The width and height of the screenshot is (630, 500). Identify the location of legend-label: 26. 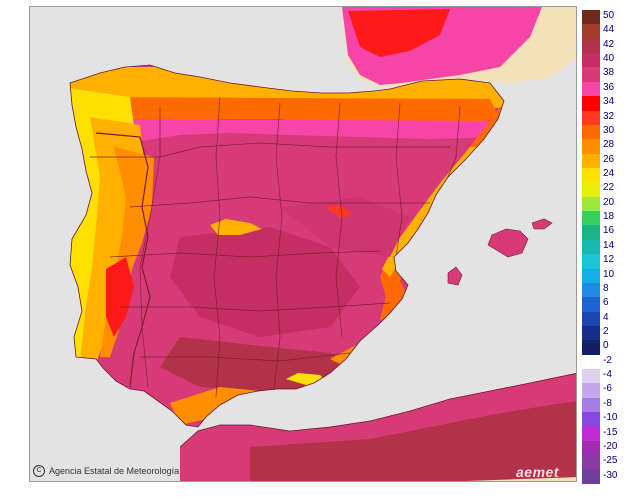
(609, 159).